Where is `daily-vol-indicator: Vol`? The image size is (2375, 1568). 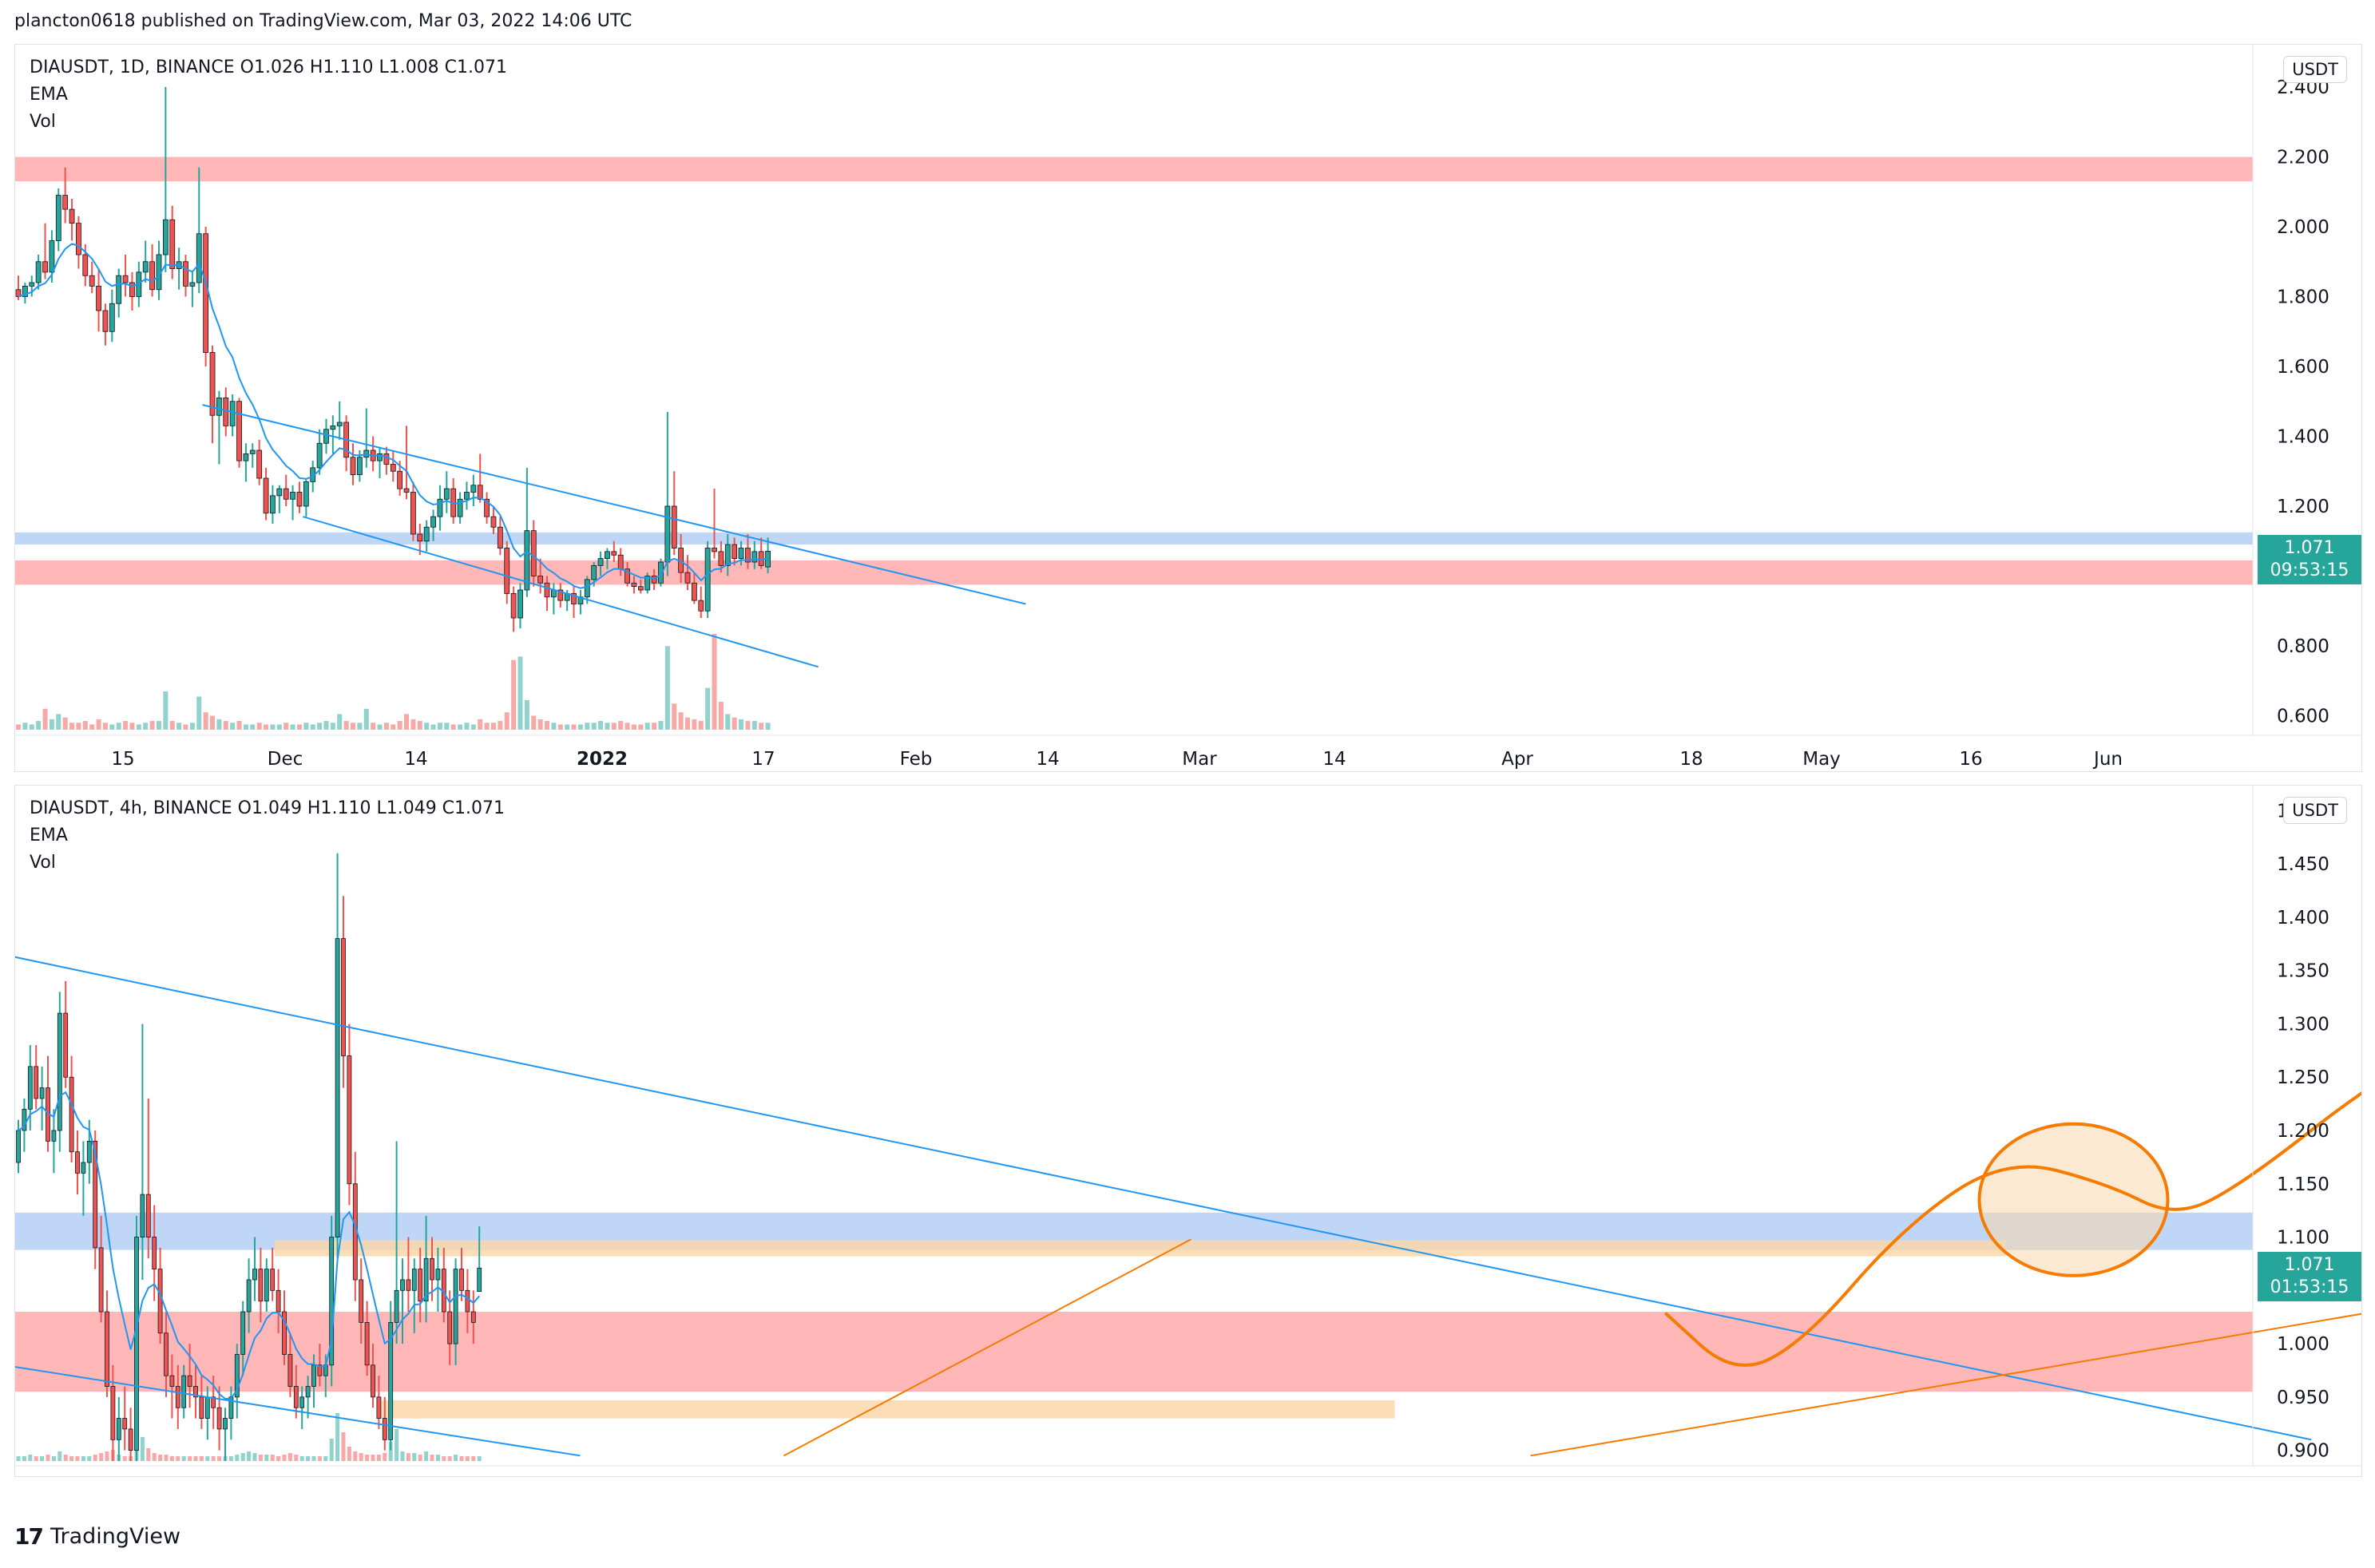
daily-vol-indicator: Vol is located at coordinates (43, 122).